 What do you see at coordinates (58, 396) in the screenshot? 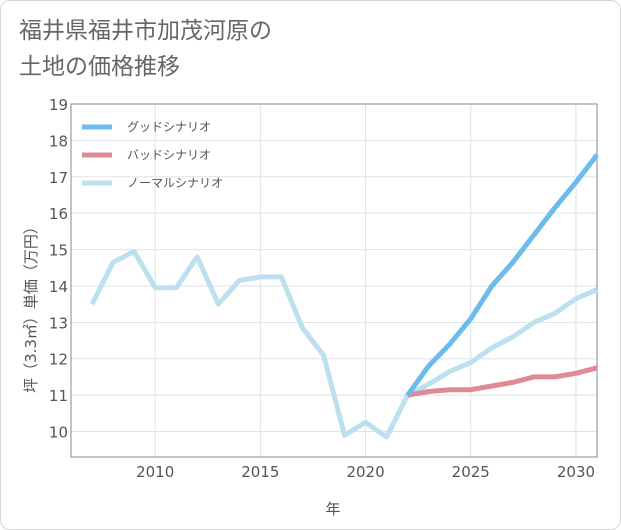
I see `y-tick-label: 11` at bounding box center [58, 396].